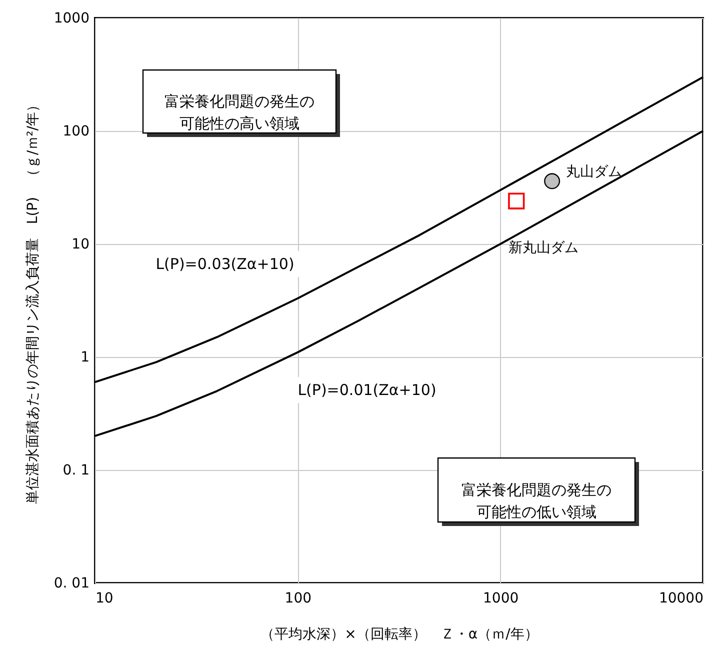 The height and width of the screenshot is (652, 720). I want to click on x-tick-label: 100, so click(298, 598).